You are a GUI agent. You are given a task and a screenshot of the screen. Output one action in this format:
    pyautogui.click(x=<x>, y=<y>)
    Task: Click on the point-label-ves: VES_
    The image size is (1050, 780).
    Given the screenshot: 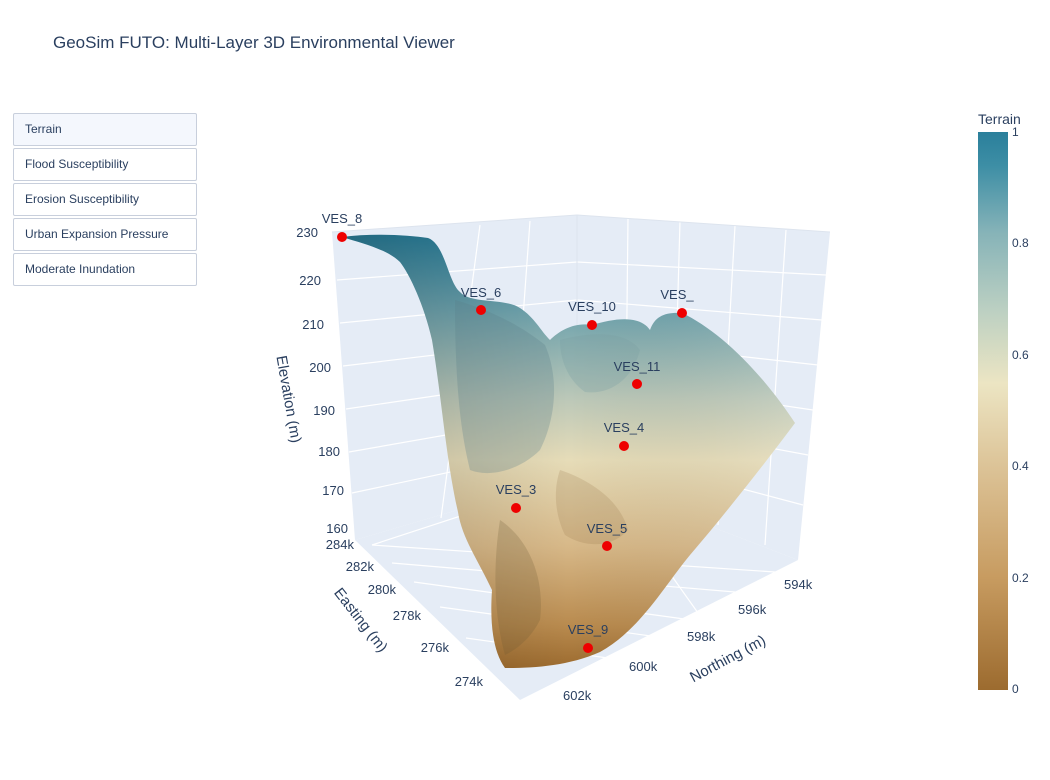 What is the action you would take?
    pyautogui.click(x=677, y=294)
    